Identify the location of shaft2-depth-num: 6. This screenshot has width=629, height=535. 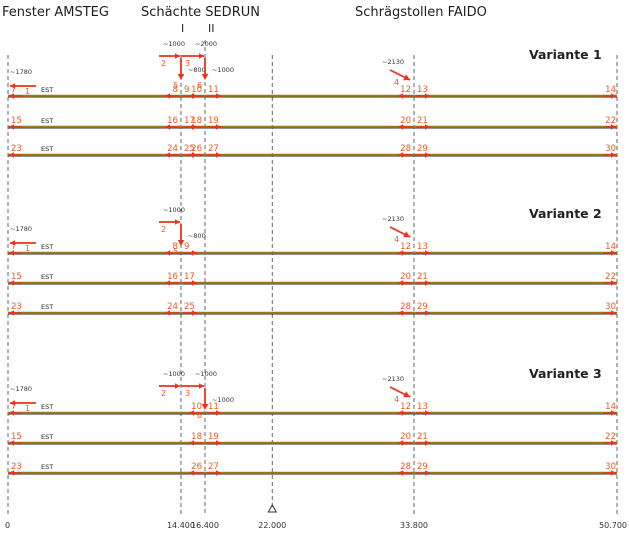
(199, 85).